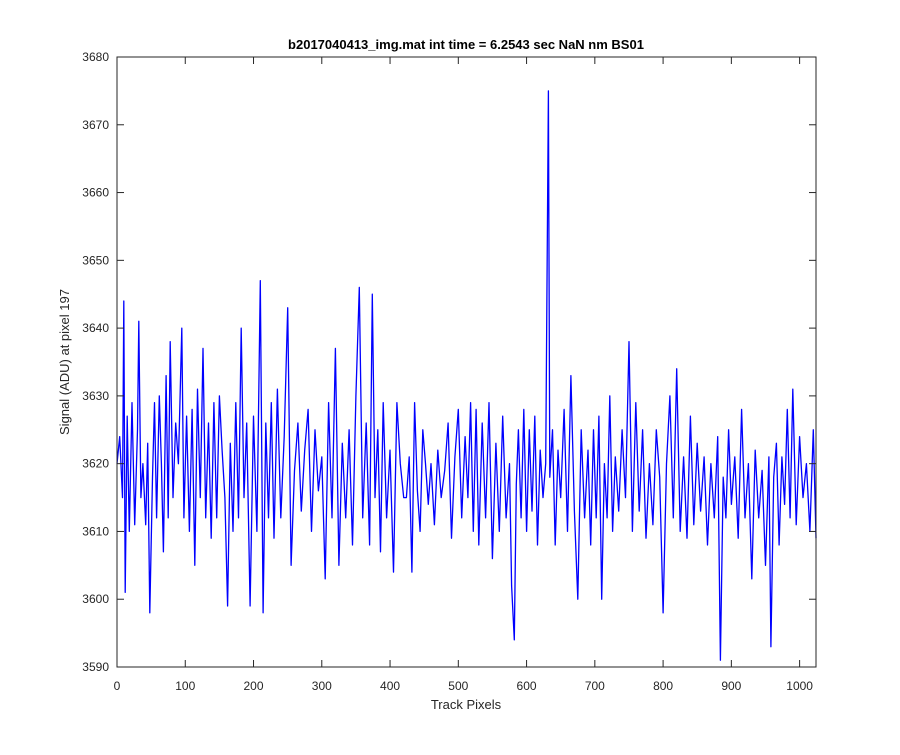 Image resolution: width=900 pixels, height=755 pixels. Describe the element at coordinates (663, 686) in the screenshot. I see `x-tick-label: 800` at that location.